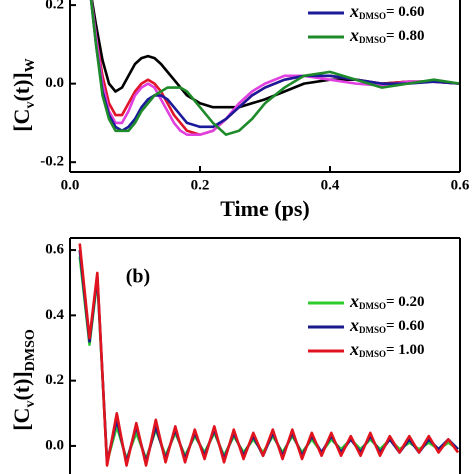 The image size is (474, 474). I want to click on legend-value: = 1.00, so click(405, 350).